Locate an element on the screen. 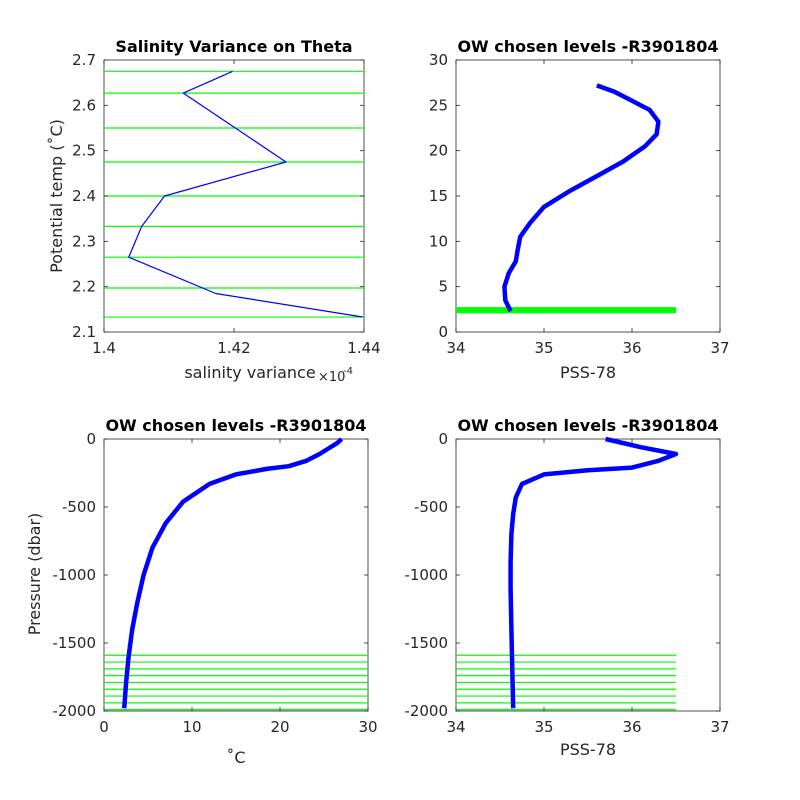 Image resolution: width=800 pixels, height=800 pixels. panel4-ytick-label-0: -2000 is located at coordinates (426, 711).